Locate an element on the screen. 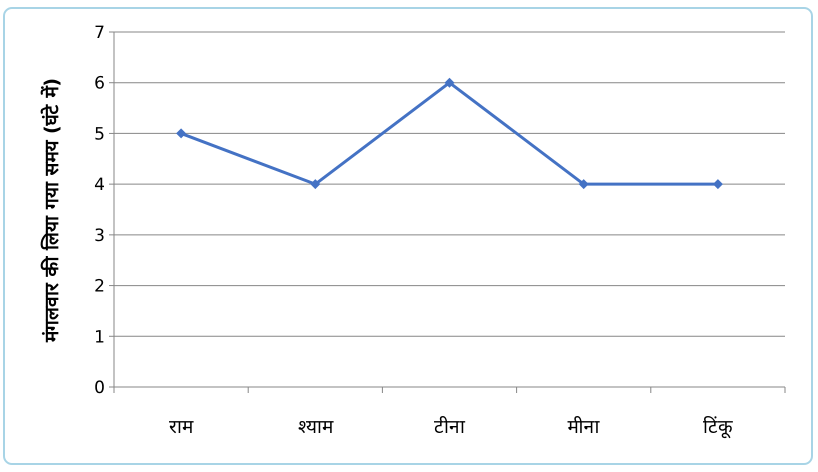 The height and width of the screenshot is (472, 818). y-tick-label: 7 is located at coordinates (99, 33).